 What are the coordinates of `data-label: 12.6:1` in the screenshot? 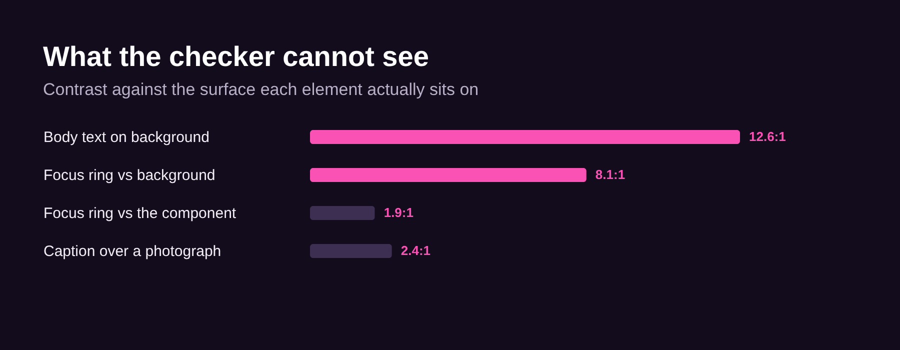 It's located at (767, 136).